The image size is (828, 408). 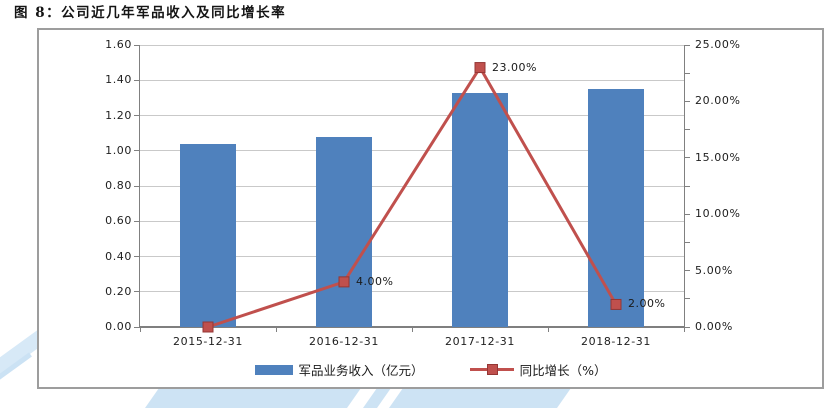 What do you see at coordinates (118, 256) in the screenshot?
I see `left-axis-tick-label: 0.40` at bounding box center [118, 256].